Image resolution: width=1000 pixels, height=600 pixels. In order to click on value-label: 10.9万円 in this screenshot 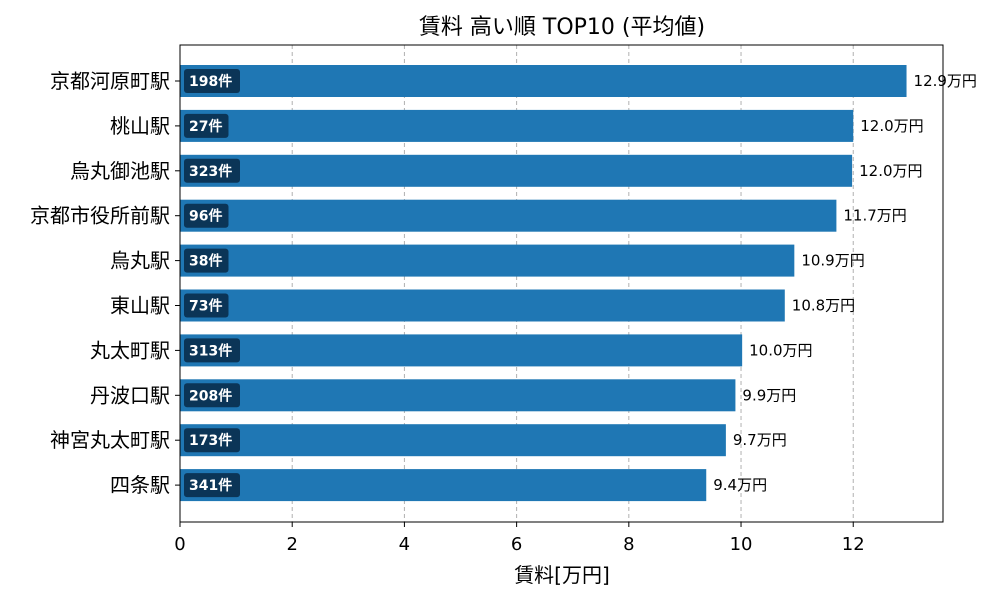, I will do `click(832, 261)`.